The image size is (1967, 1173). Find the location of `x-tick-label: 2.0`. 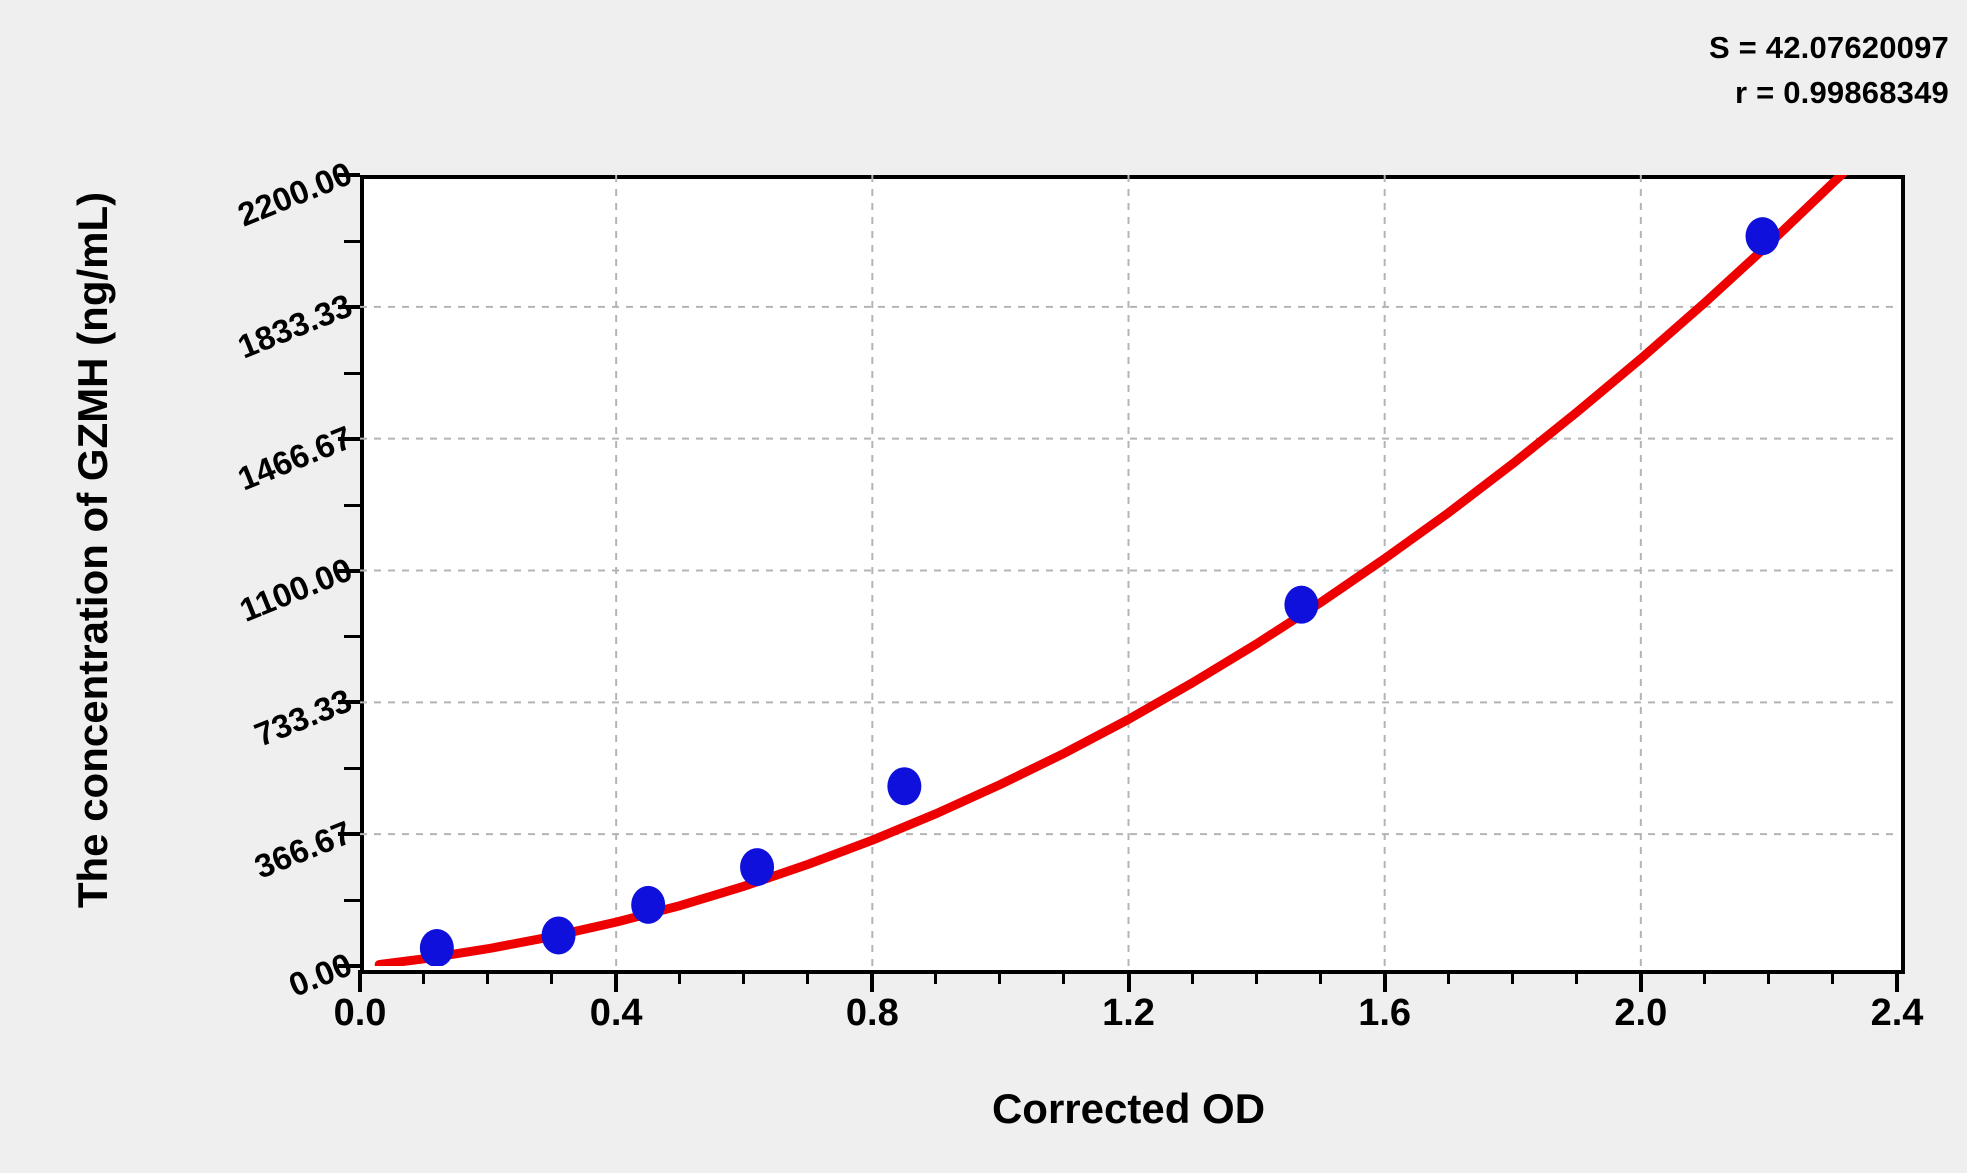

x-tick-label: 2.0 is located at coordinates (1641, 1013).